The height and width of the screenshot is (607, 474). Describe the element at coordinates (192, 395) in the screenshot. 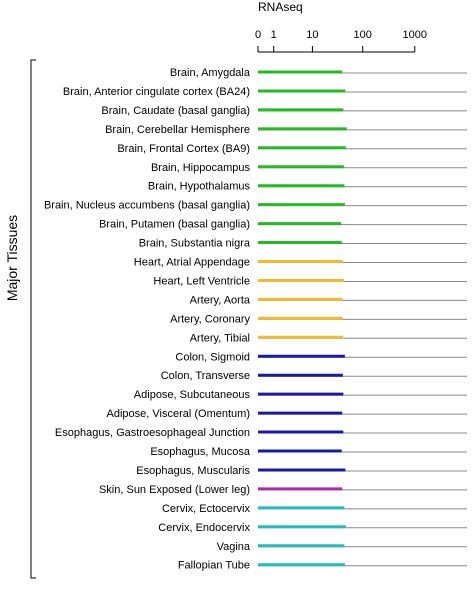

I see `row-label: Adipose, Subcutaneous` at that location.